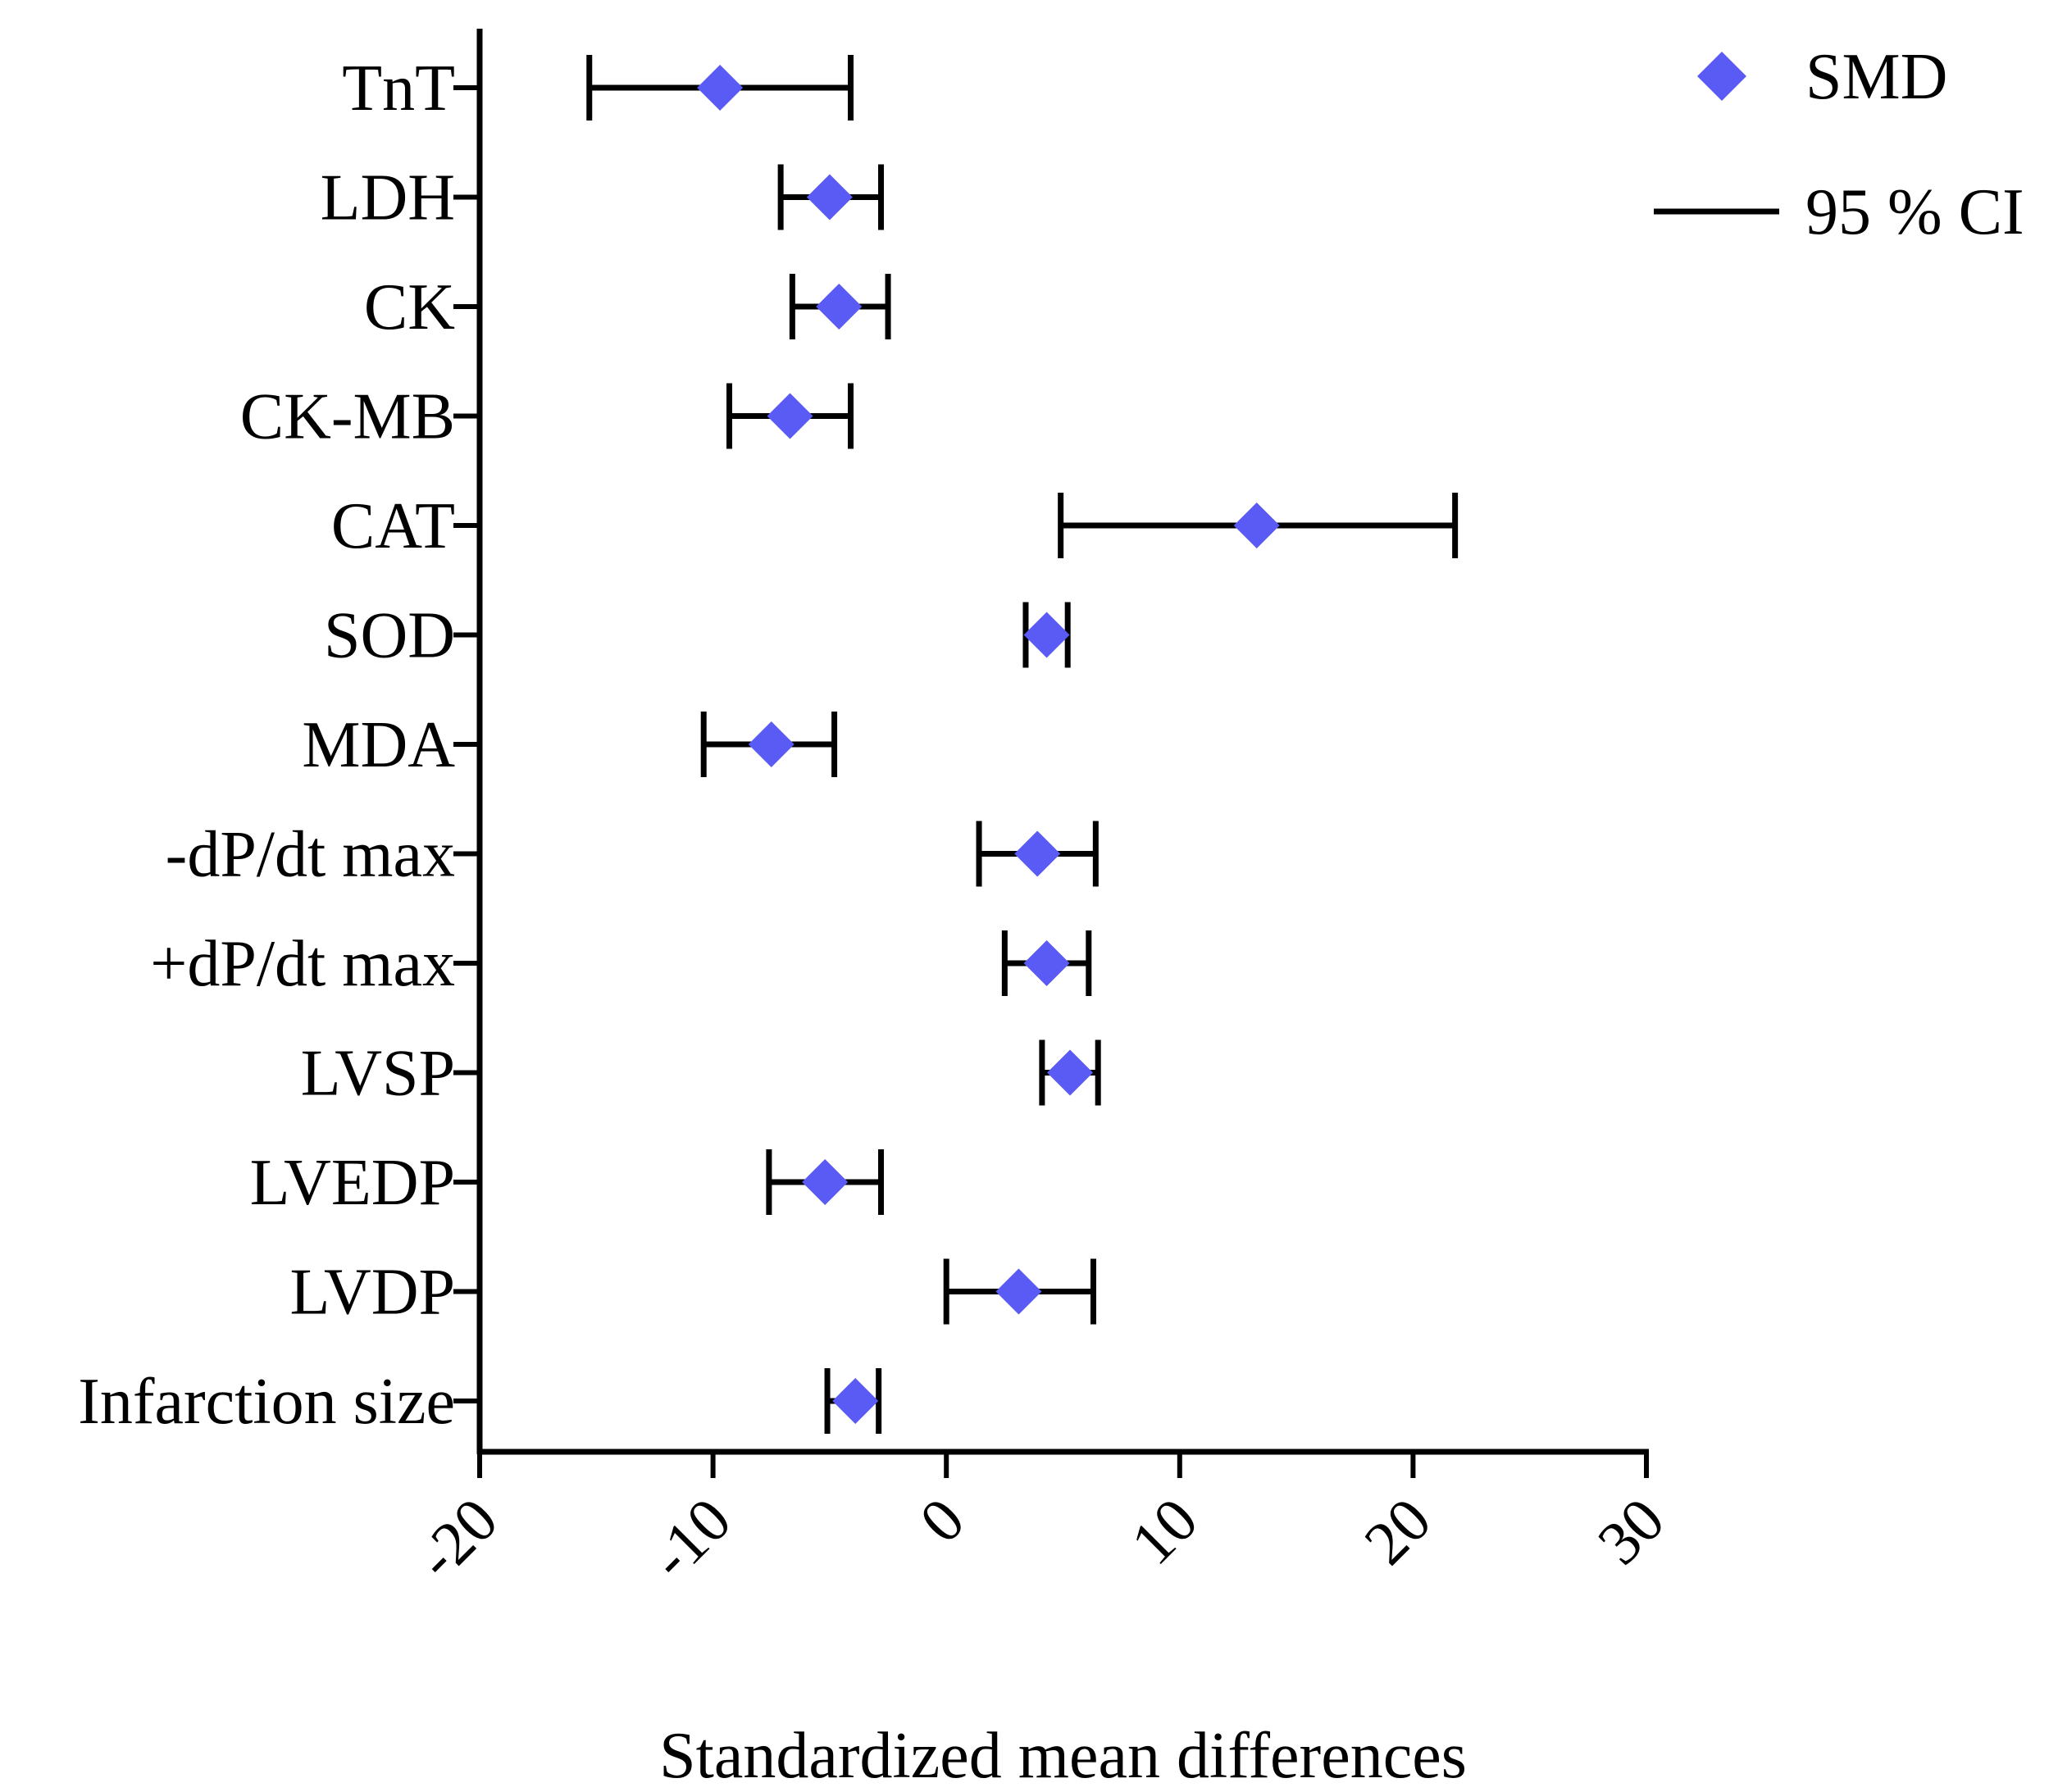  I want to click on forest-row: LVDP, so click(693, 1293).